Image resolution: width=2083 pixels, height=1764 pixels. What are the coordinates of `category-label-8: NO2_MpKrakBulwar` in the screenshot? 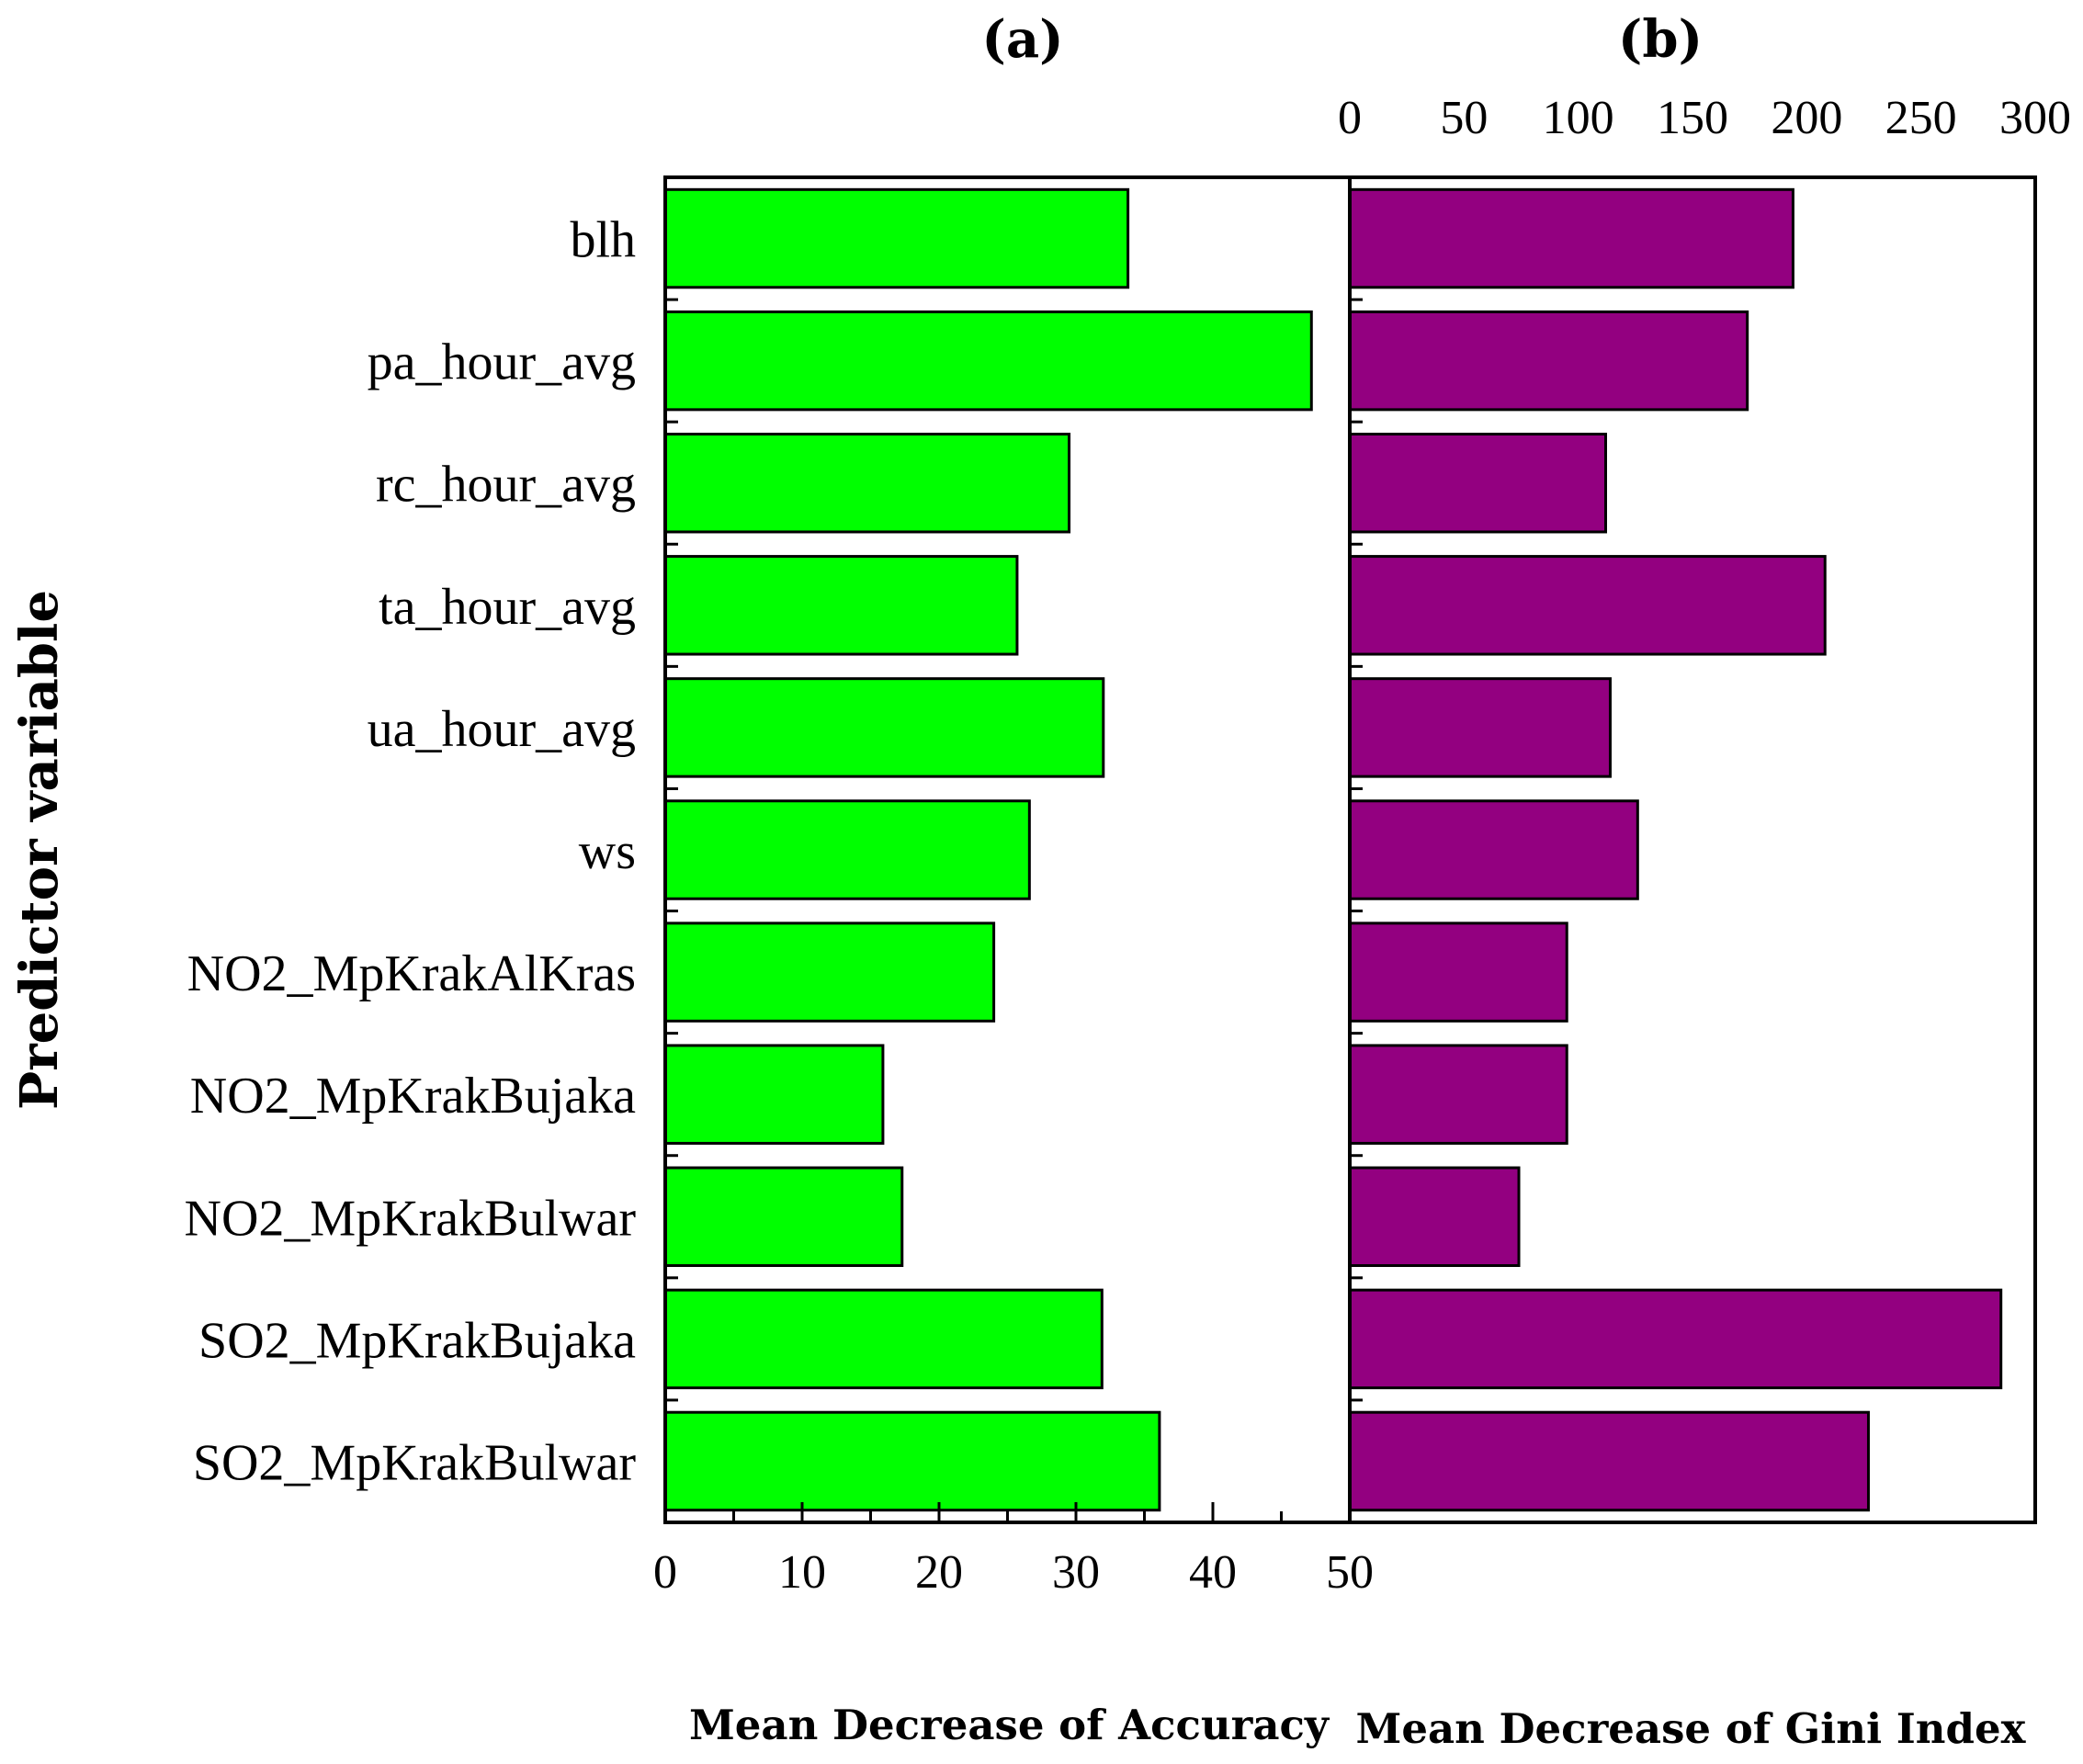 It's located at (411, 1218).